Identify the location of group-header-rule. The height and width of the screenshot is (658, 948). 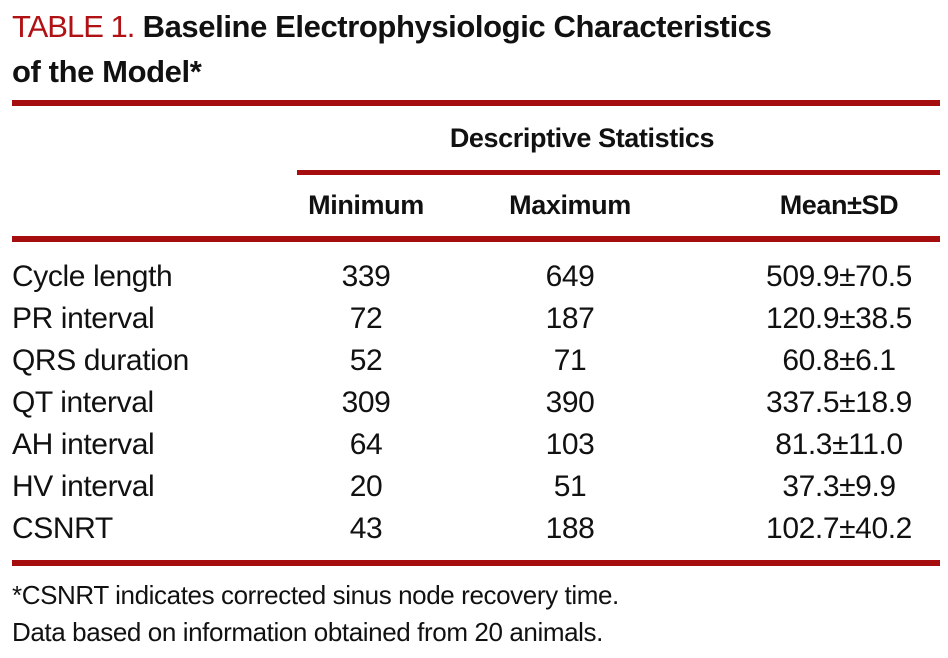
(618, 172).